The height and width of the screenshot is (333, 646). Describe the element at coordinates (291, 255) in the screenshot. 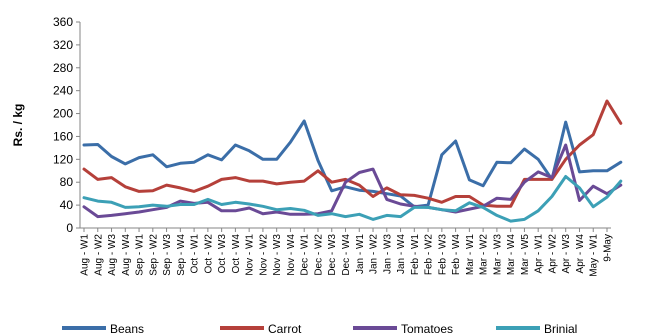

I see `x-tick-label: Nov - W4` at that location.